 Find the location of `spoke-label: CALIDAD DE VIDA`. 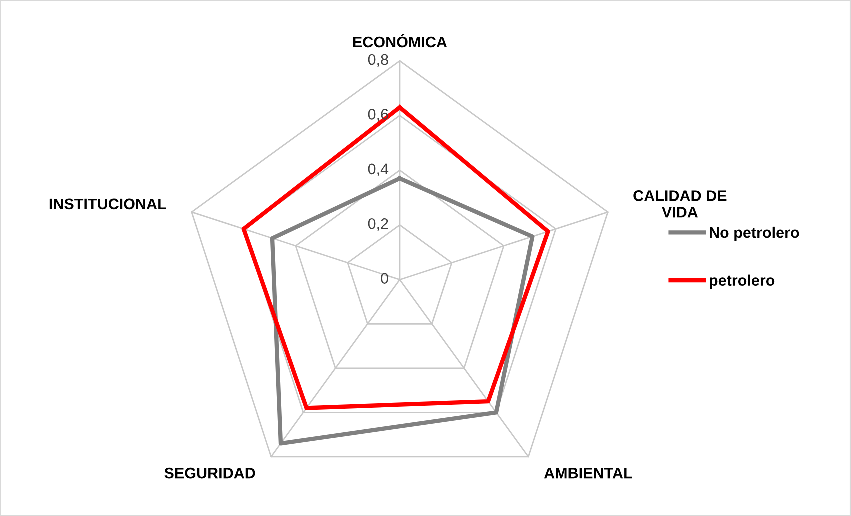

spoke-label: CALIDAD DE VIDA is located at coordinates (680, 204).